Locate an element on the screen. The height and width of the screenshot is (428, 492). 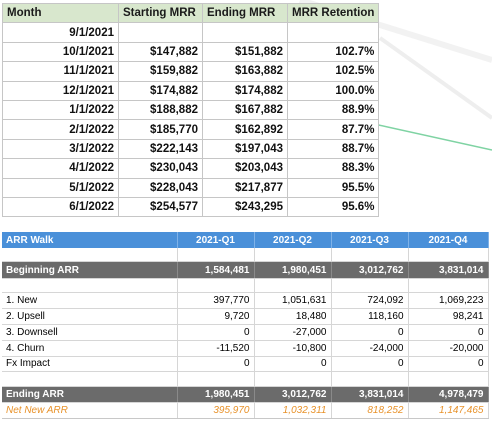
line-item-label: 2. Upsell is located at coordinates (90, 316).